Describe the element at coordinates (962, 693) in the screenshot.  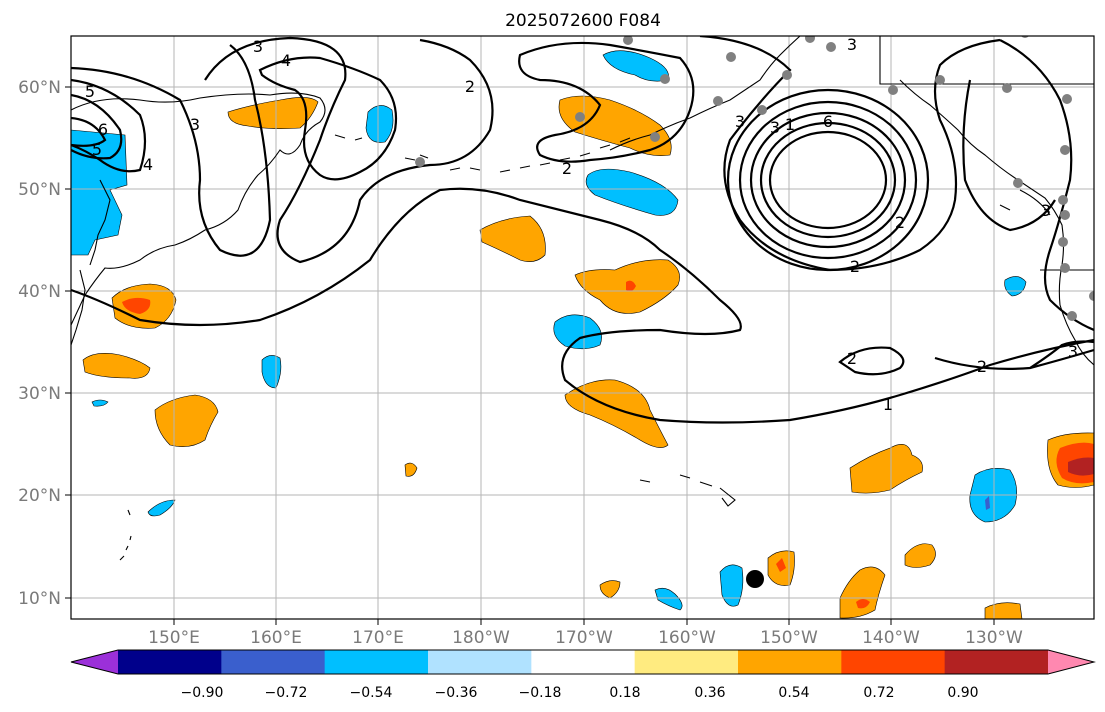
I see `colorbar-tick-label: 0.90` at that location.